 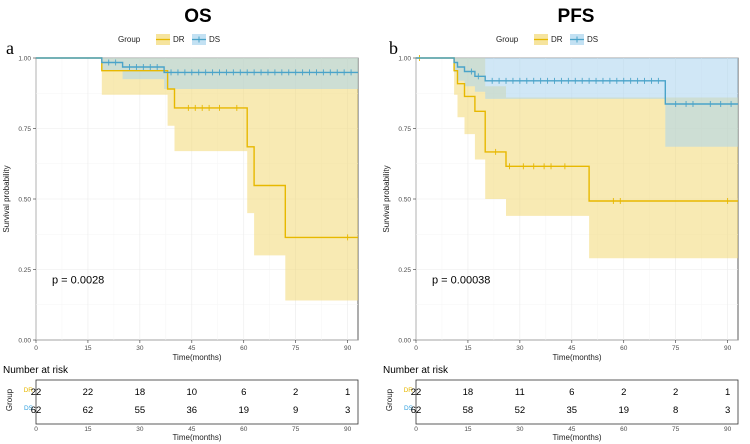 What do you see at coordinates (197, 16) in the screenshot?
I see `panel-title: OS` at bounding box center [197, 16].